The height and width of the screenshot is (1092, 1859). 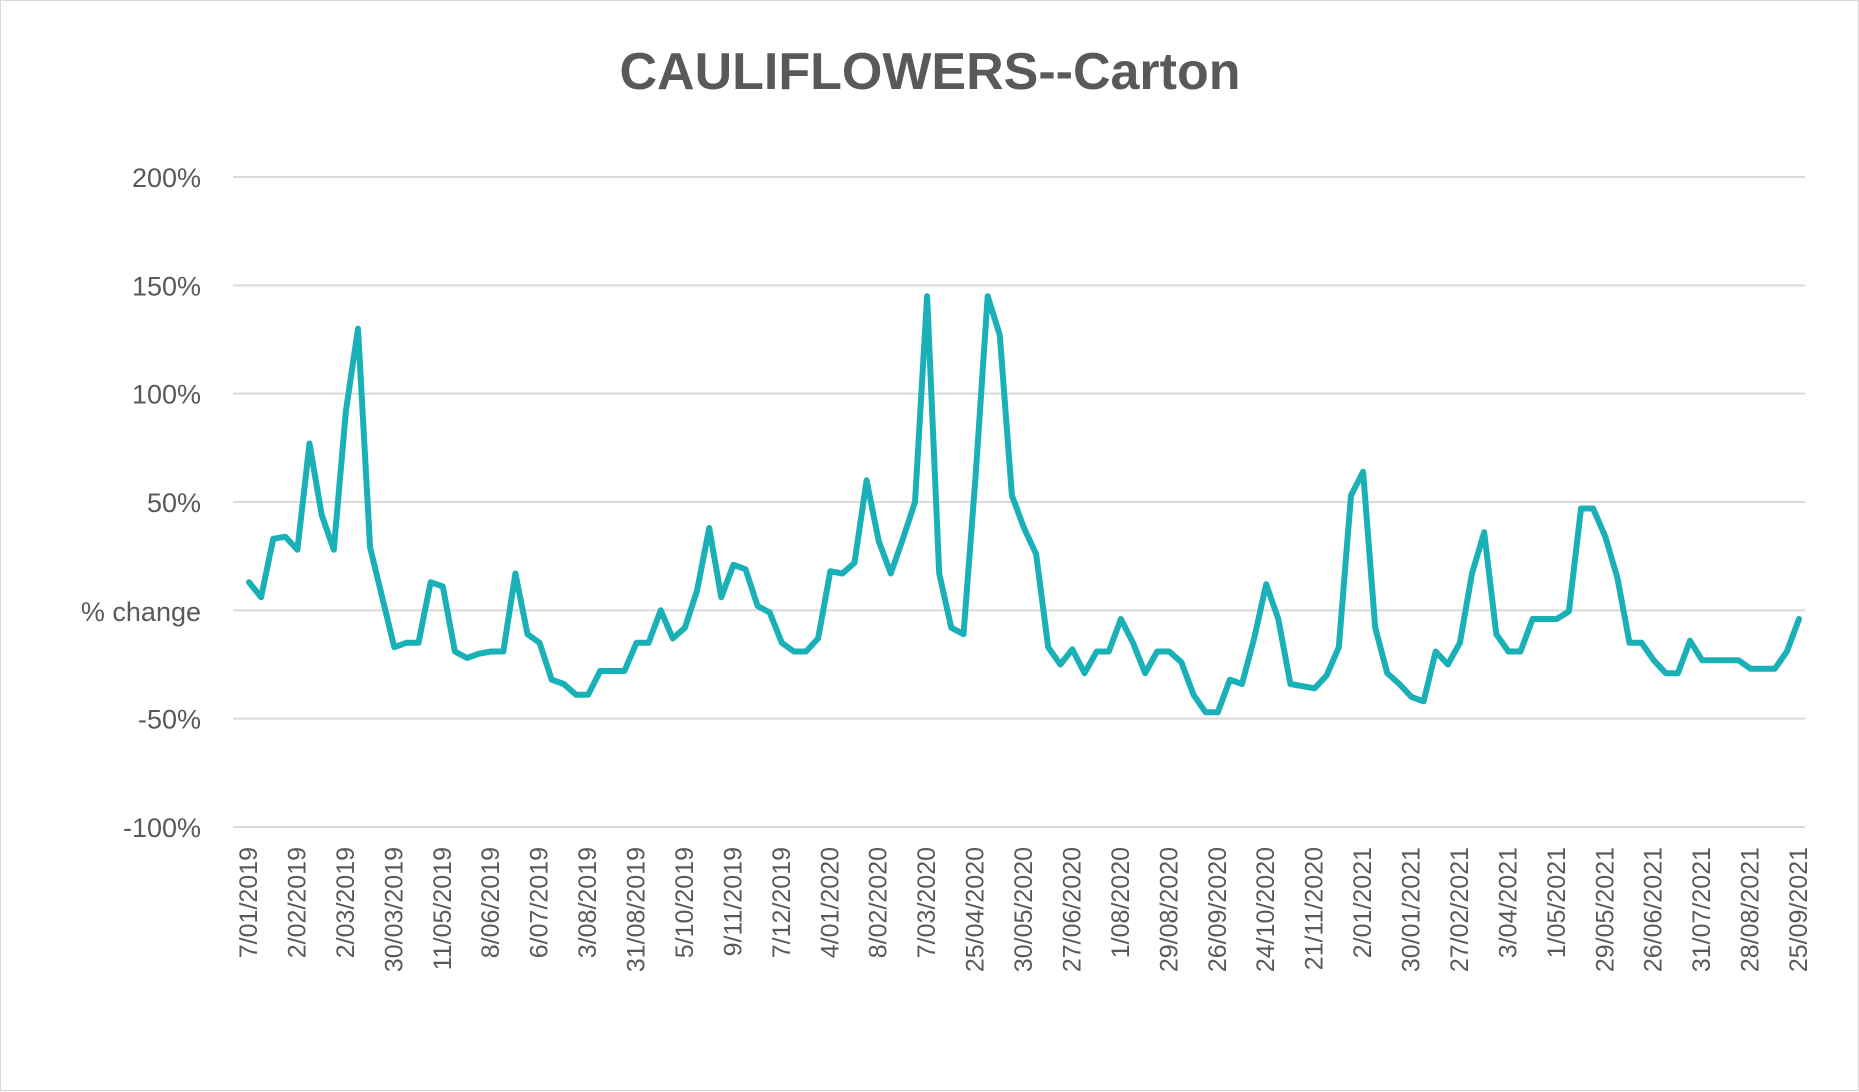 What do you see at coordinates (491, 902) in the screenshot?
I see `x-tick-label: 8/06/2019` at bounding box center [491, 902].